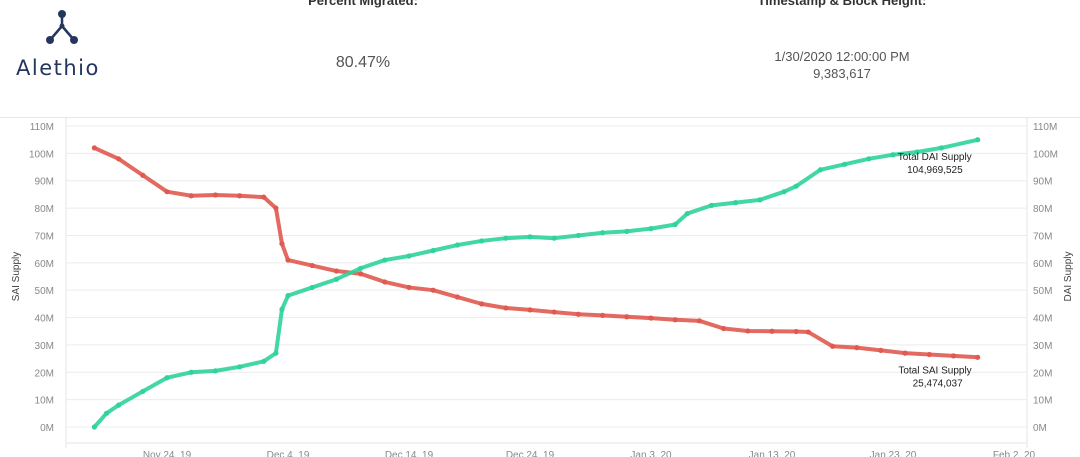 The height and width of the screenshot is (457, 1080). Describe the element at coordinates (44, 346) in the screenshot. I see `y-left-tick-label: 30M` at that location.